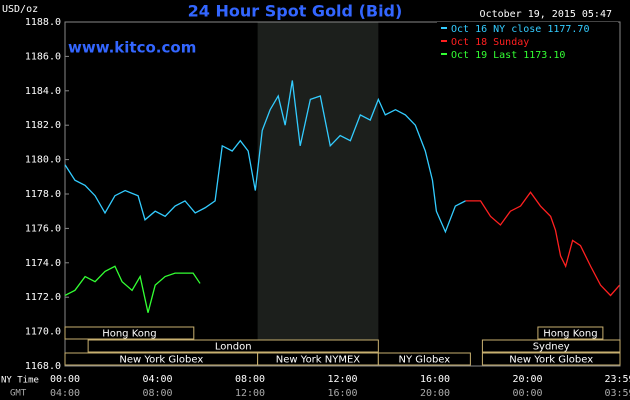  Describe the element at coordinates (65, 379) in the screenshot. I see `x-tick-label: 00:00` at that location.